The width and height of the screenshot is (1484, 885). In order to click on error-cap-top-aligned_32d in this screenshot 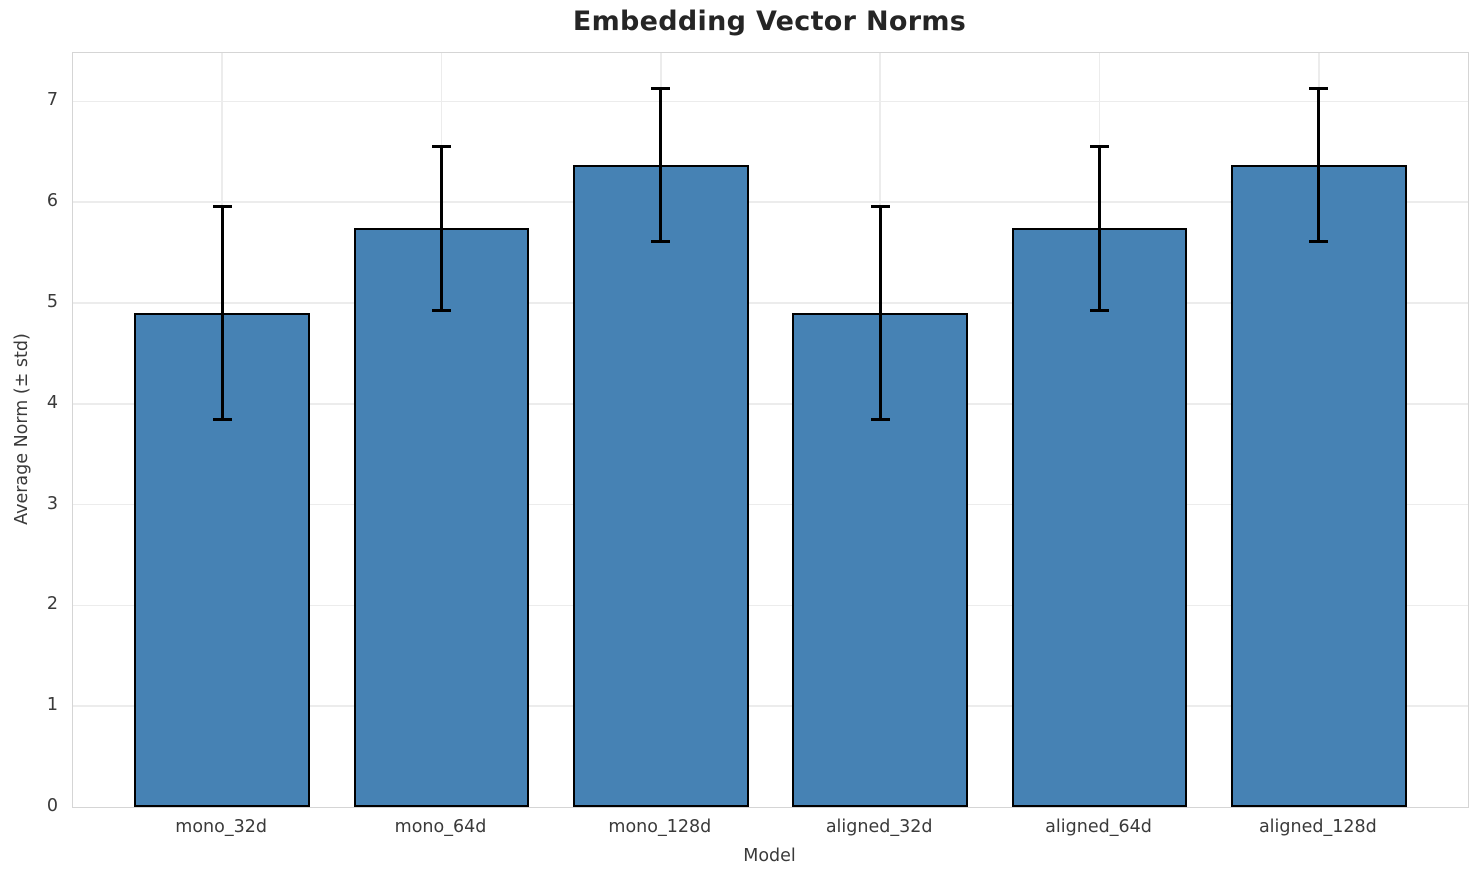, I will do `click(880, 206)`.